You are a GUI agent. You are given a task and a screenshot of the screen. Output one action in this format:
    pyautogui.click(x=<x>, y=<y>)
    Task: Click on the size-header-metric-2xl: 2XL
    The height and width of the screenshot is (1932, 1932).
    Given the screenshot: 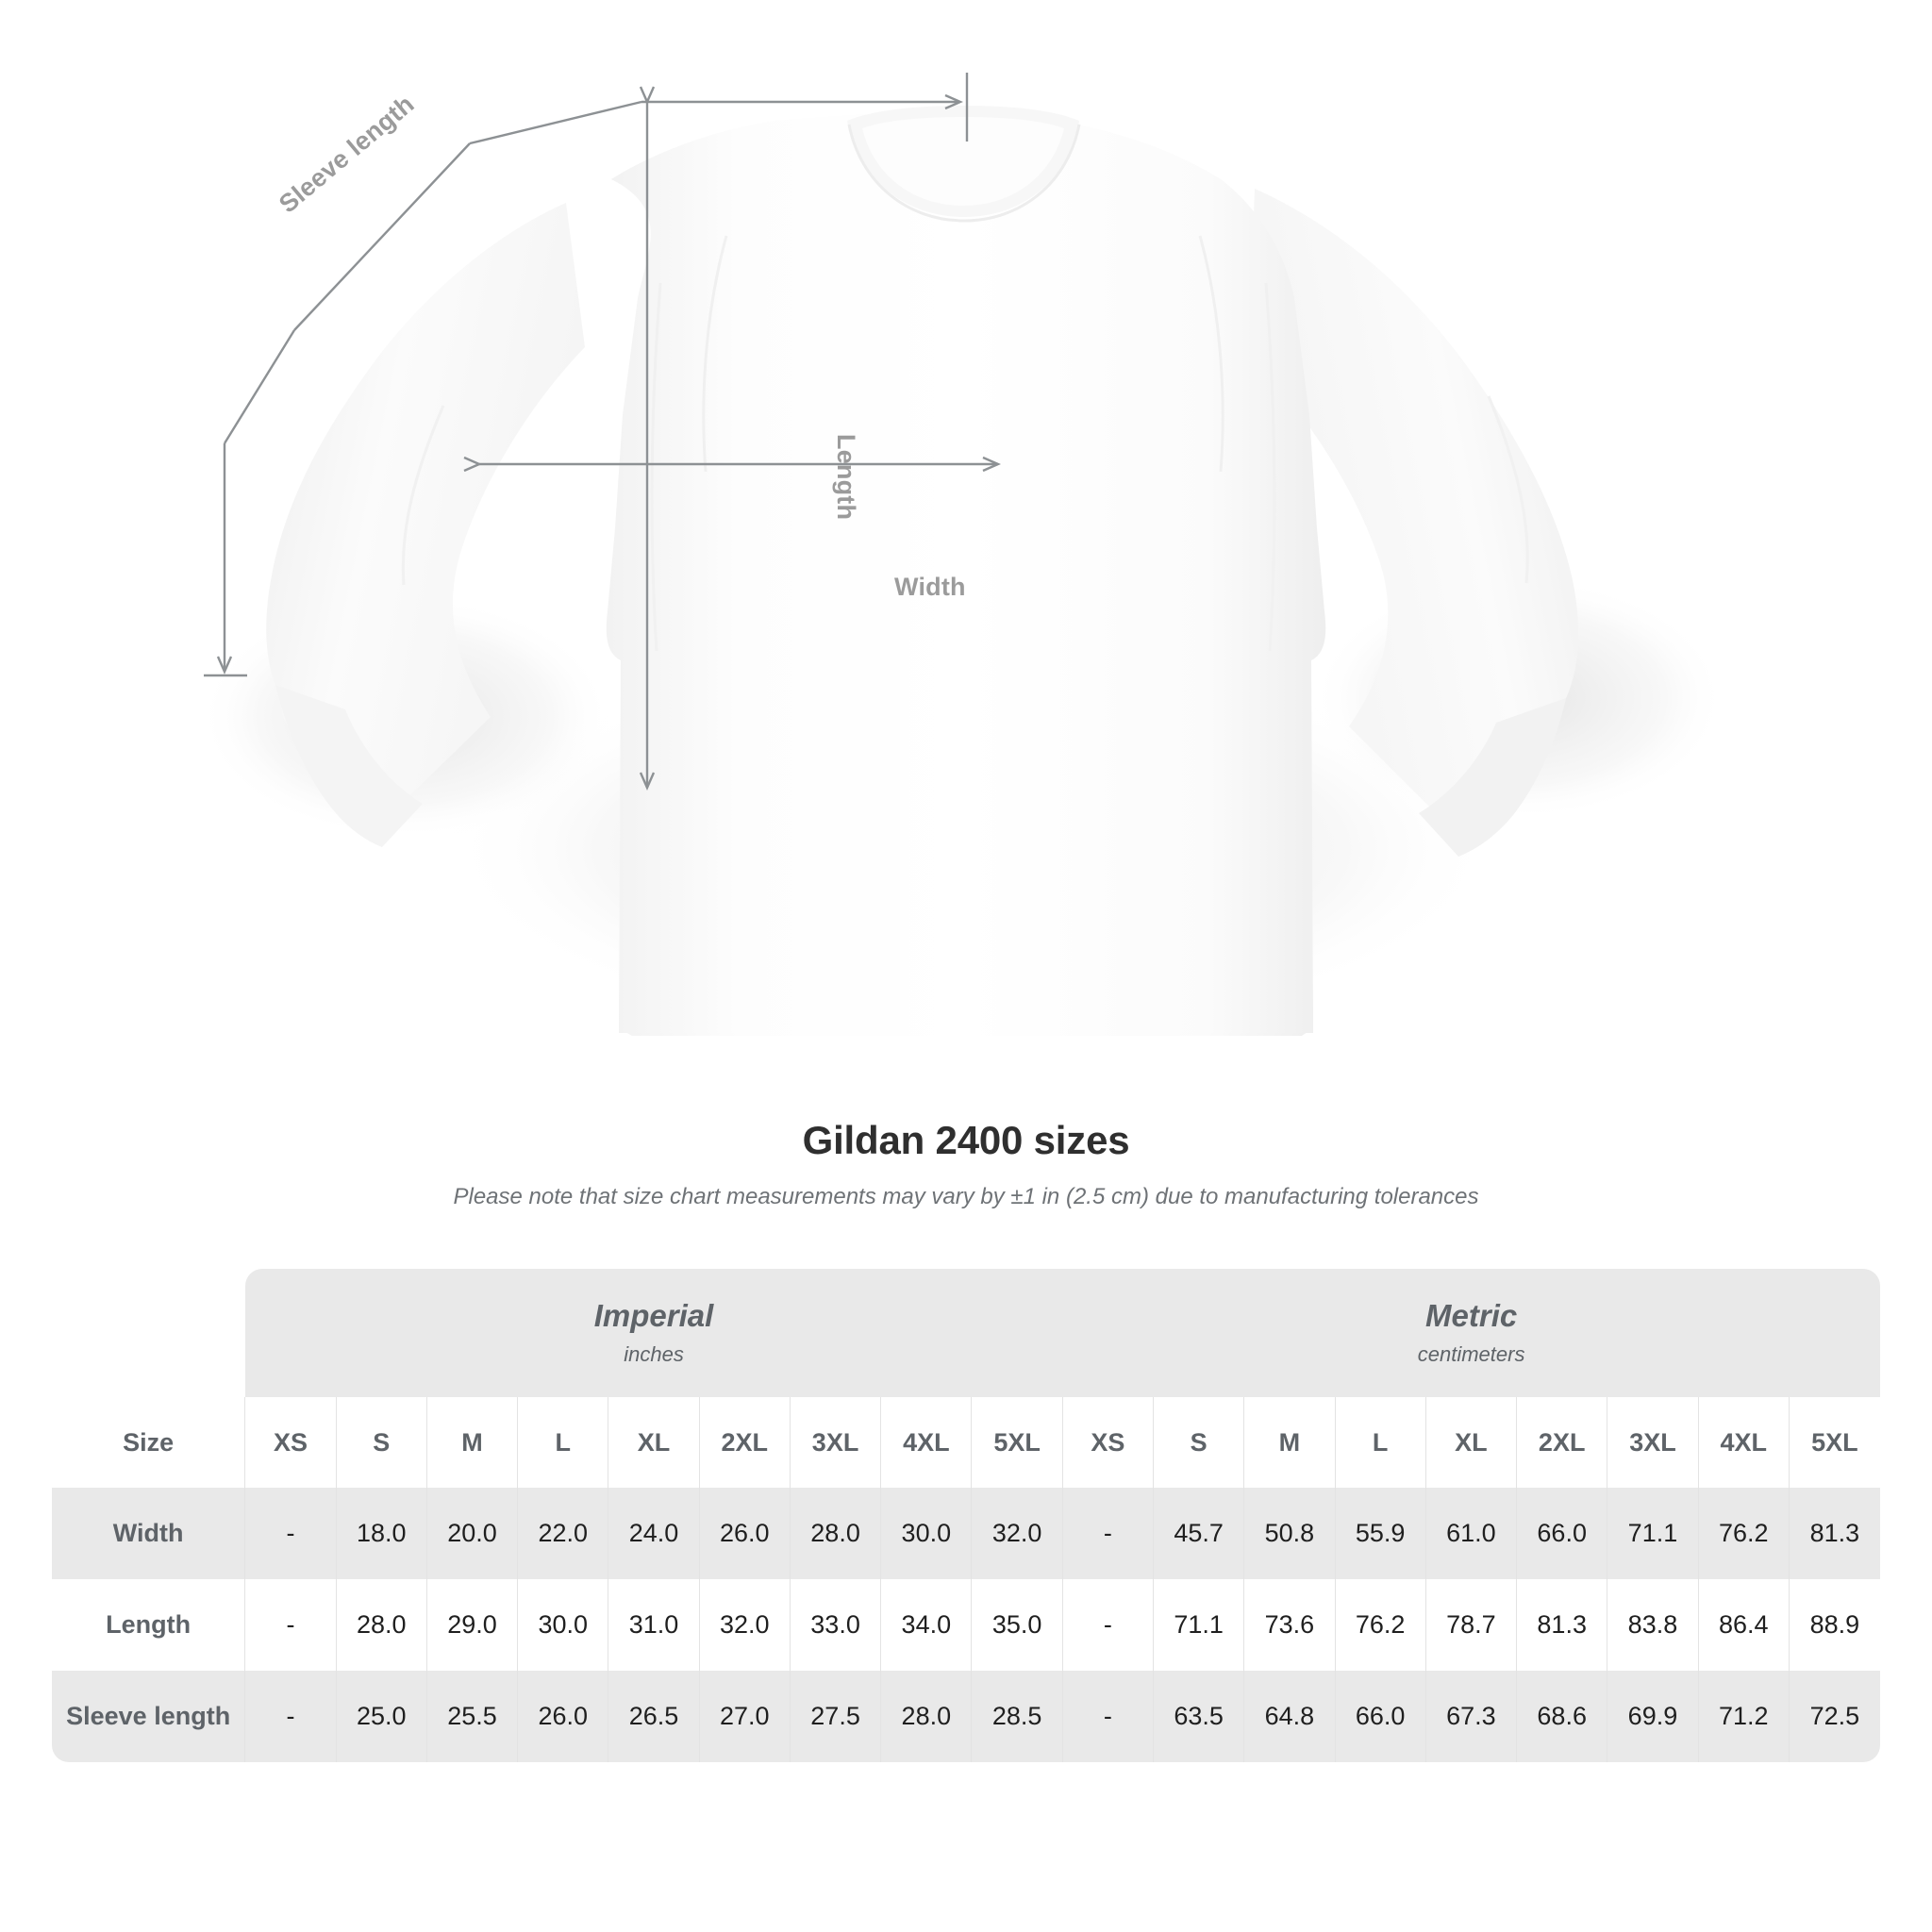 What is the action you would take?
    pyautogui.click(x=1562, y=1442)
    